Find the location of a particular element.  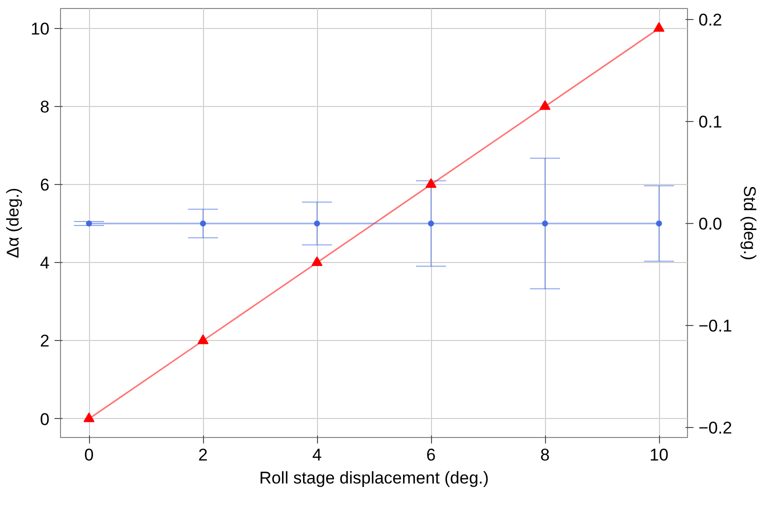

y-tick-label: 6 is located at coordinates (45, 185).